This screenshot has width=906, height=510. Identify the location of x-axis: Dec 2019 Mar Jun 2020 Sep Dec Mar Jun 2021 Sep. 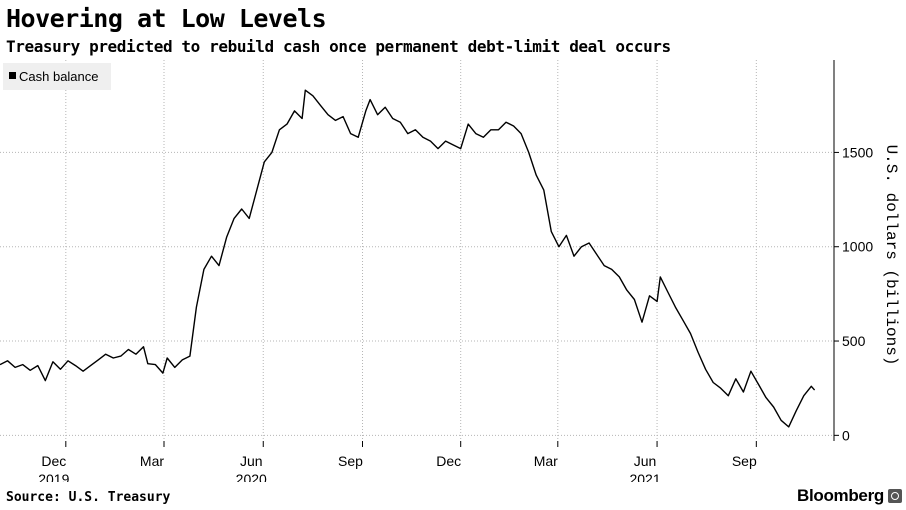
(397, 461).